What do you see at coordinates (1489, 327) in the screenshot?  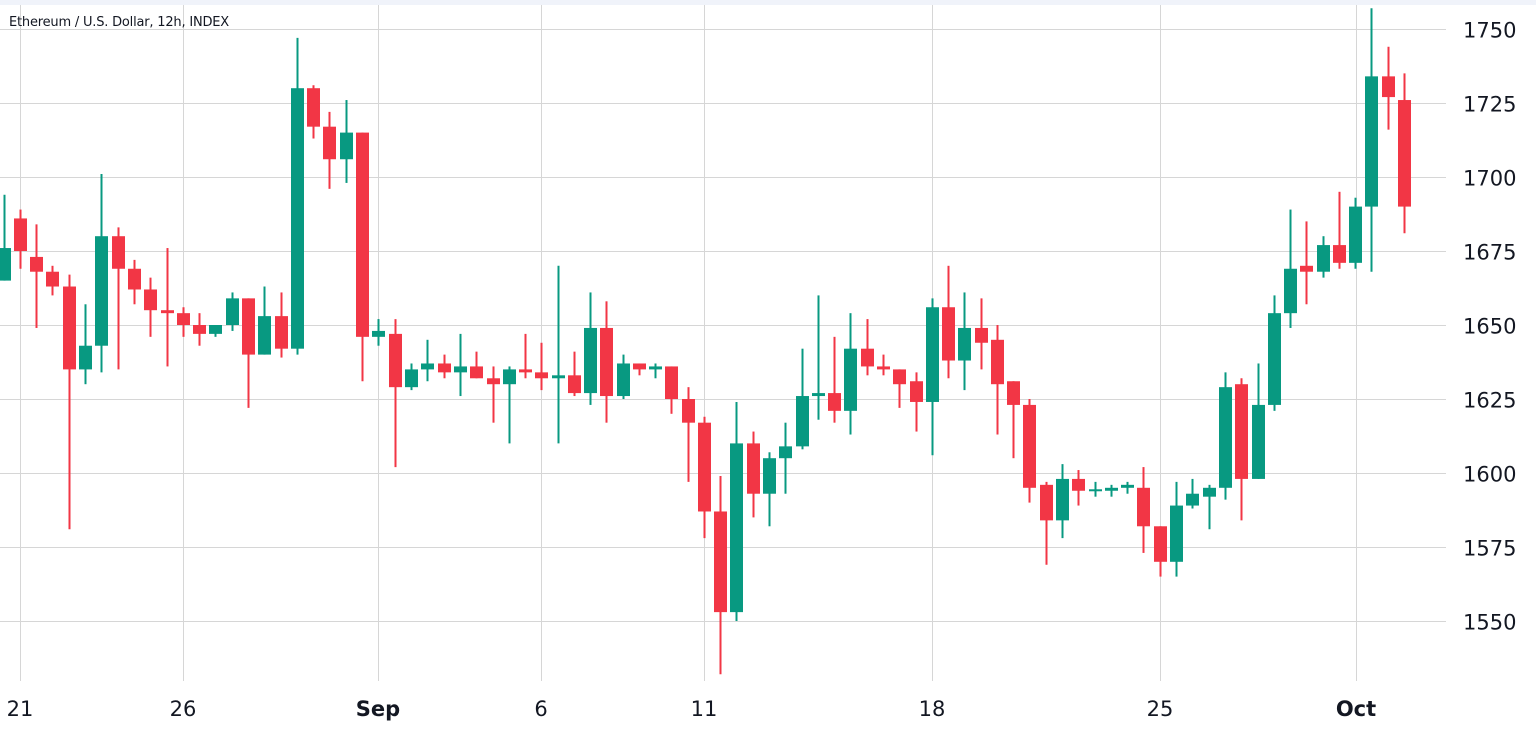 I see `price-axis: 1750 1725 1700 1675 1650 1625 1600 1575 1550` at bounding box center [1489, 327].